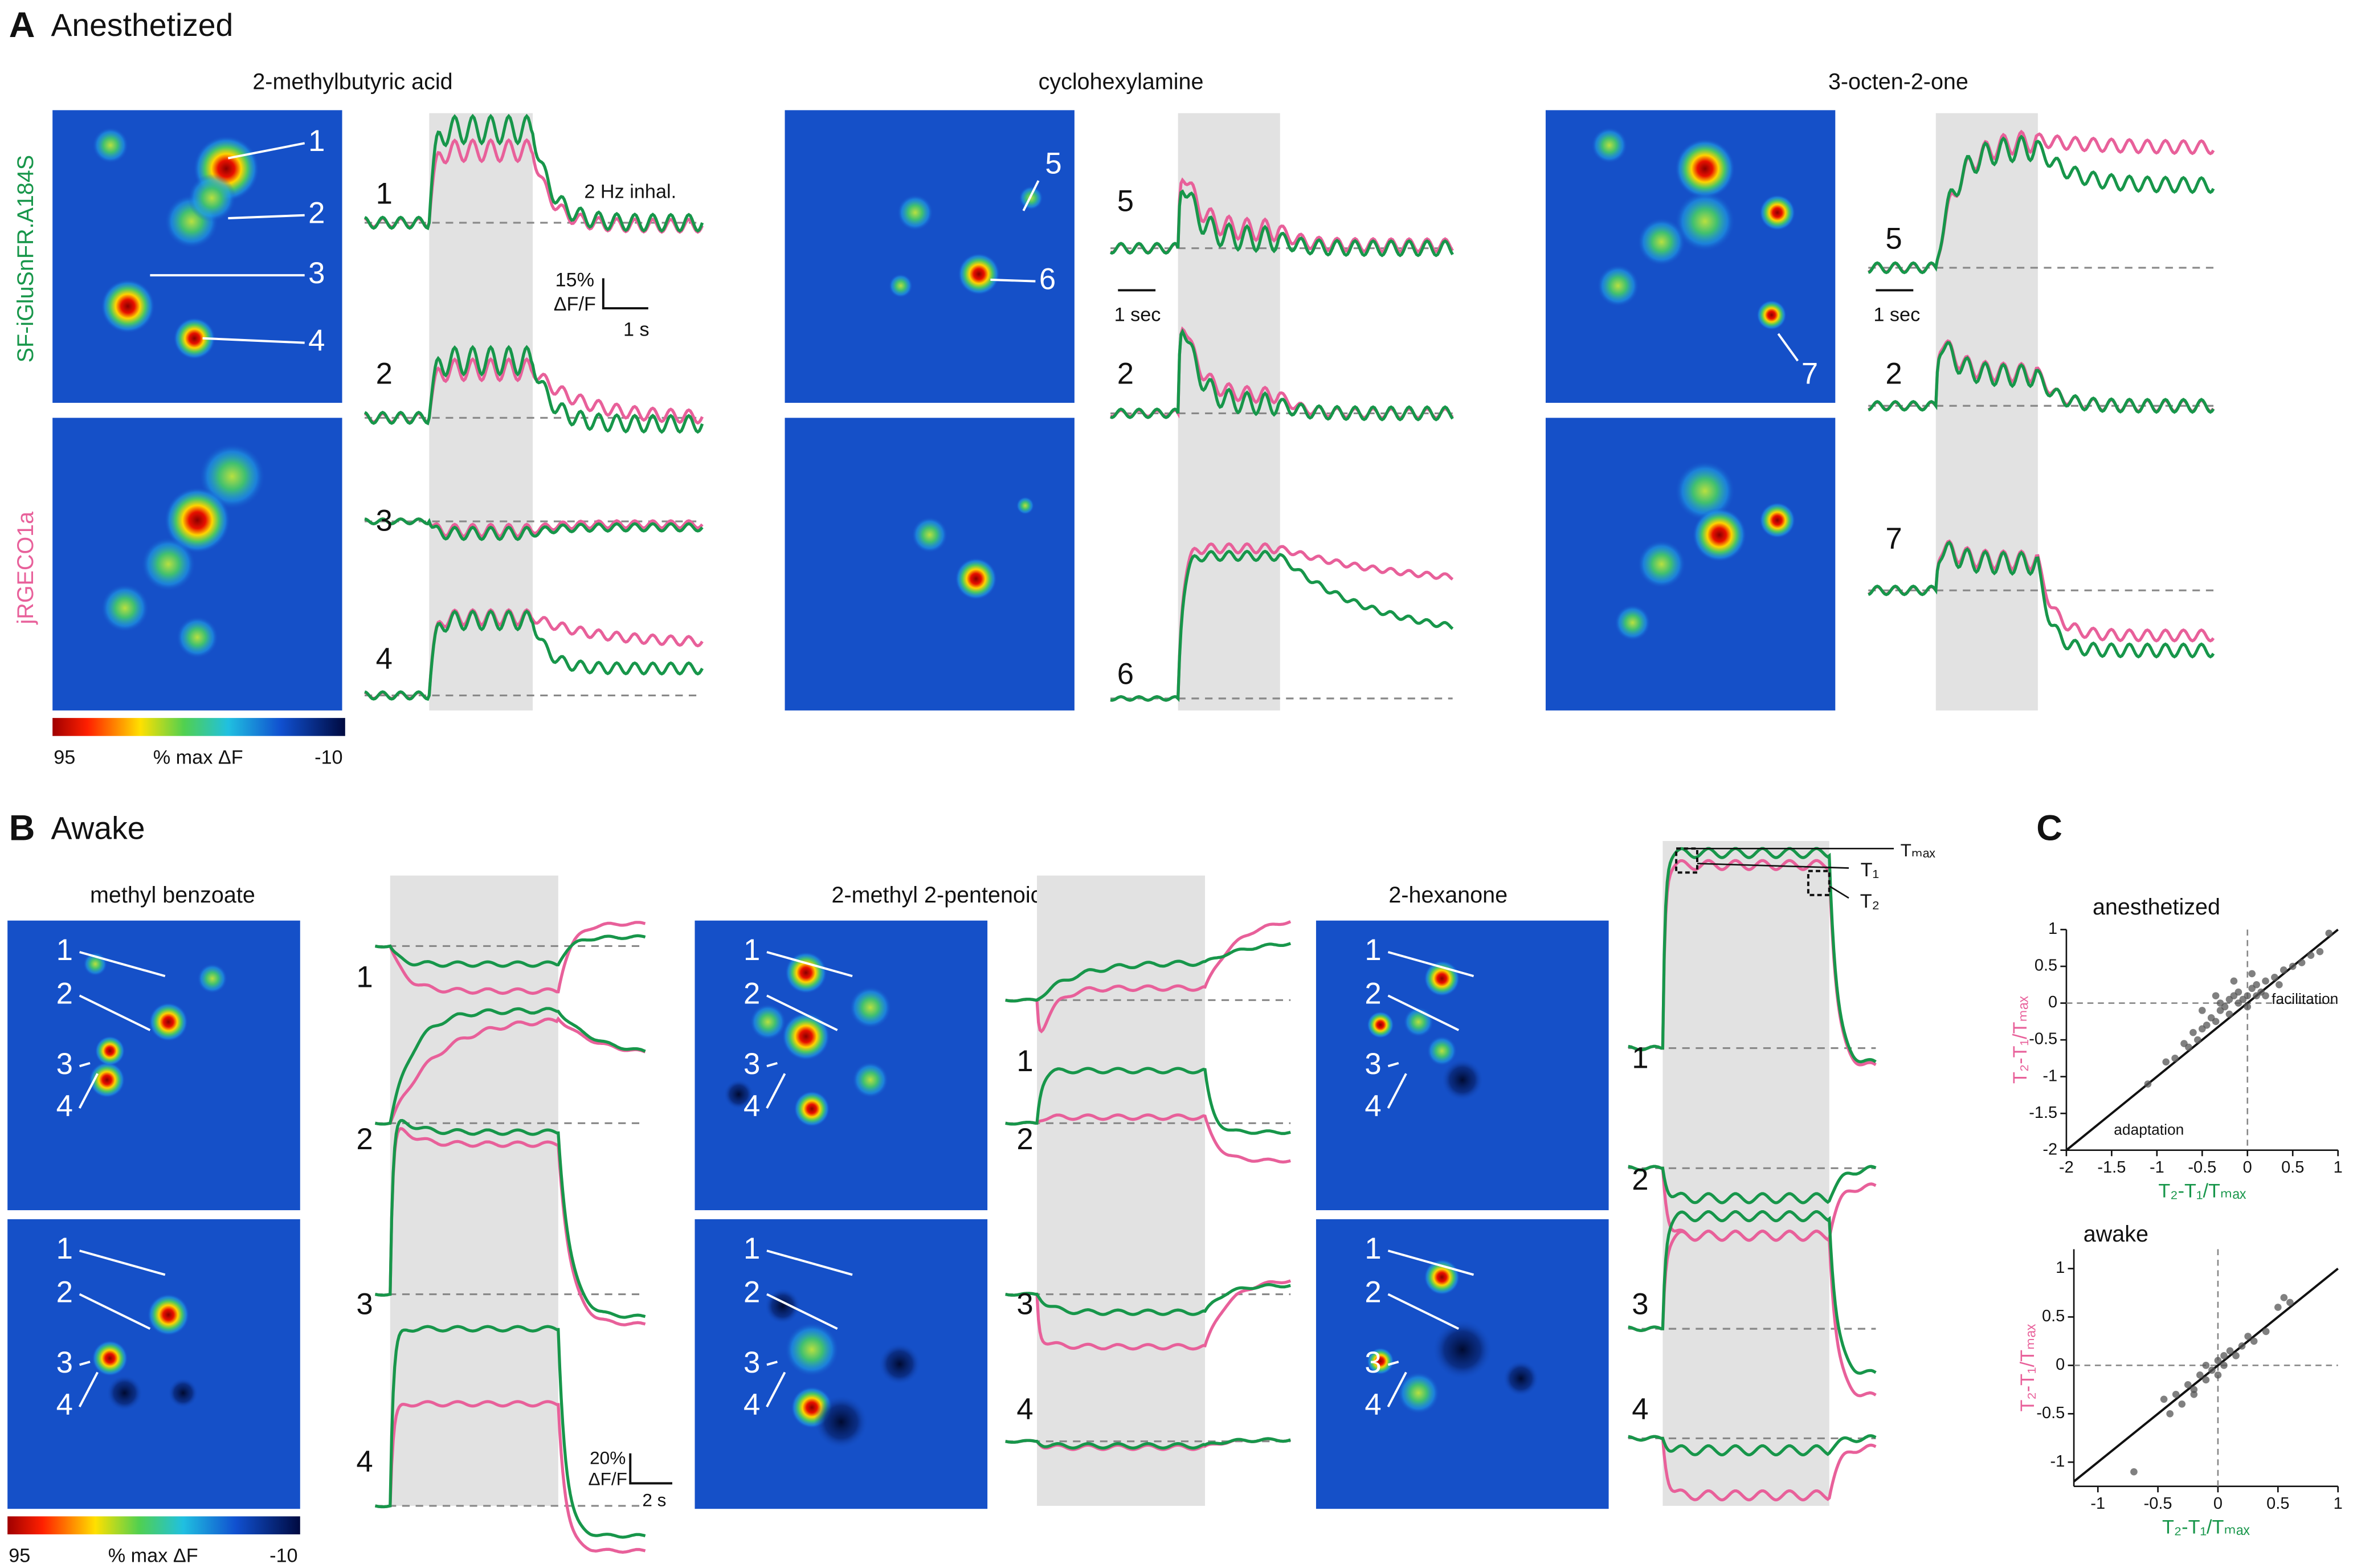  What do you see at coordinates (1870, 901) in the screenshot?
I see `label: T₂` at bounding box center [1870, 901].